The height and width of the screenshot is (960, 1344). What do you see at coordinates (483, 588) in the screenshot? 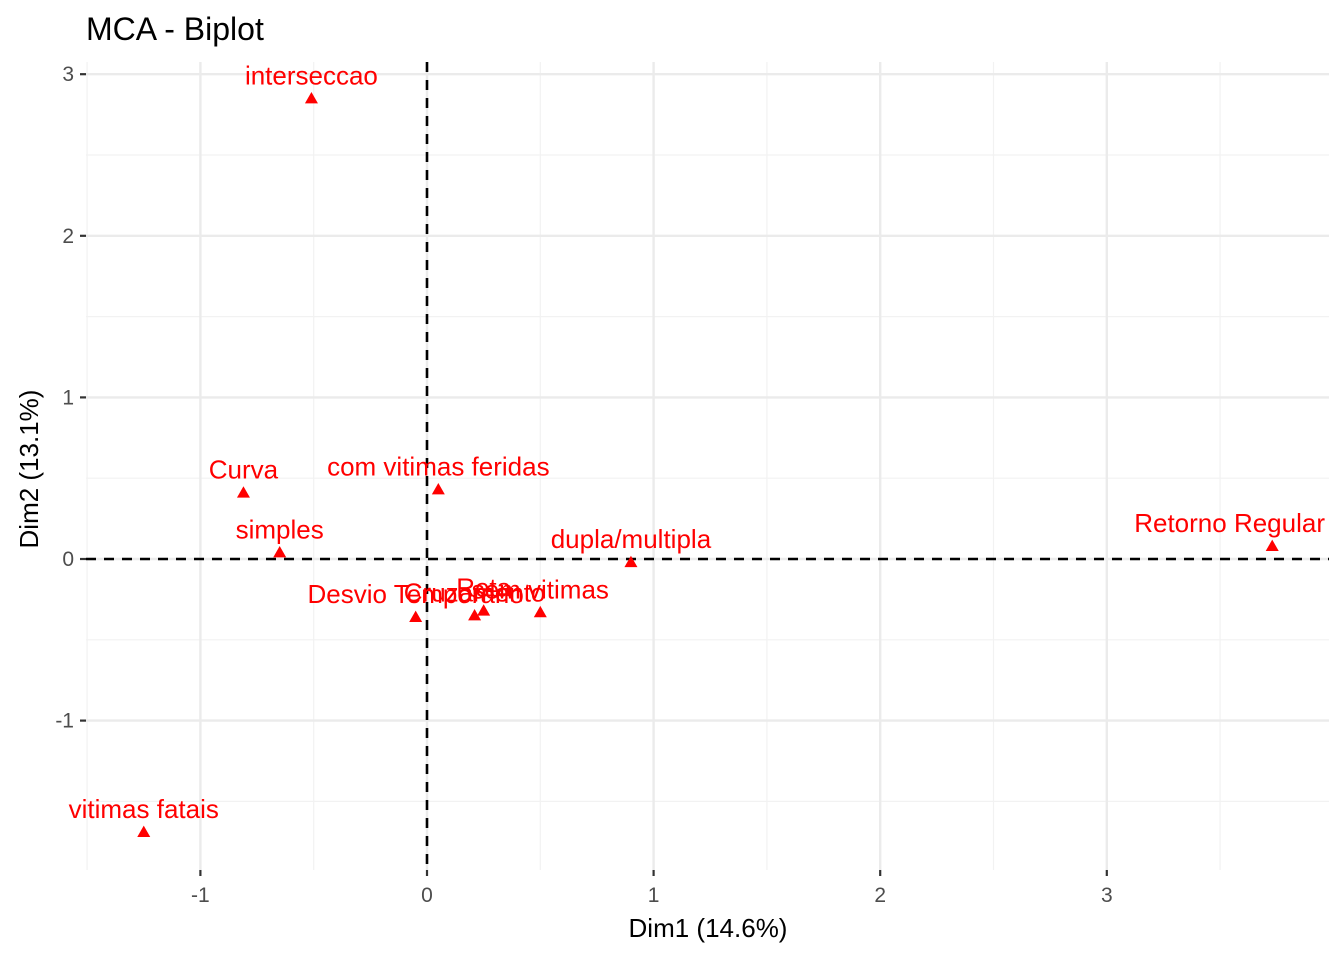
I see `data-point-label: Reta` at bounding box center [483, 588].